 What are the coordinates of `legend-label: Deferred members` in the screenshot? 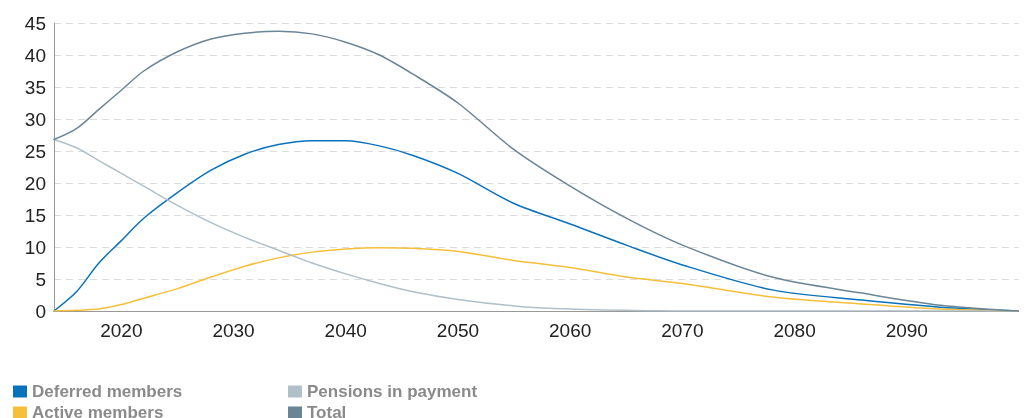 It's located at (107, 391).